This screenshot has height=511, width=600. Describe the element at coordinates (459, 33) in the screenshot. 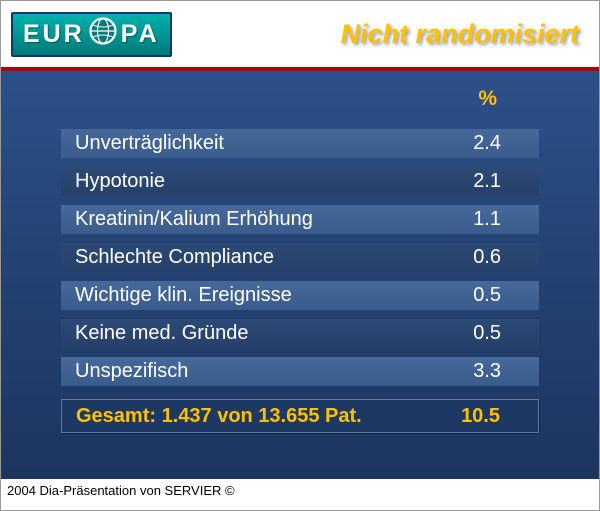

I see `slide-title: Nicht randomisiert` at that location.